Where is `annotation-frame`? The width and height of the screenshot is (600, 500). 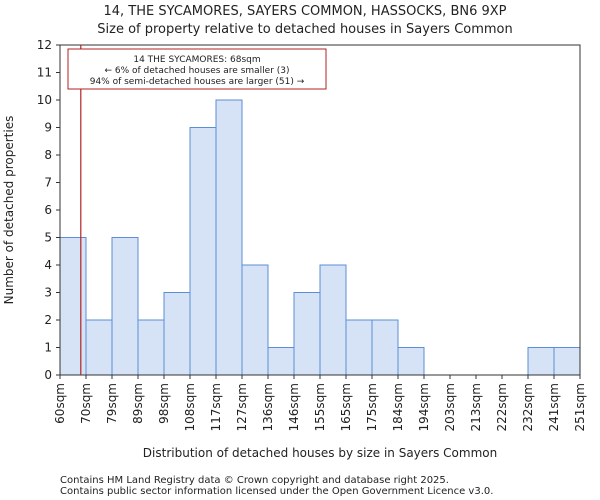 annotation-frame is located at coordinates (197, 69).